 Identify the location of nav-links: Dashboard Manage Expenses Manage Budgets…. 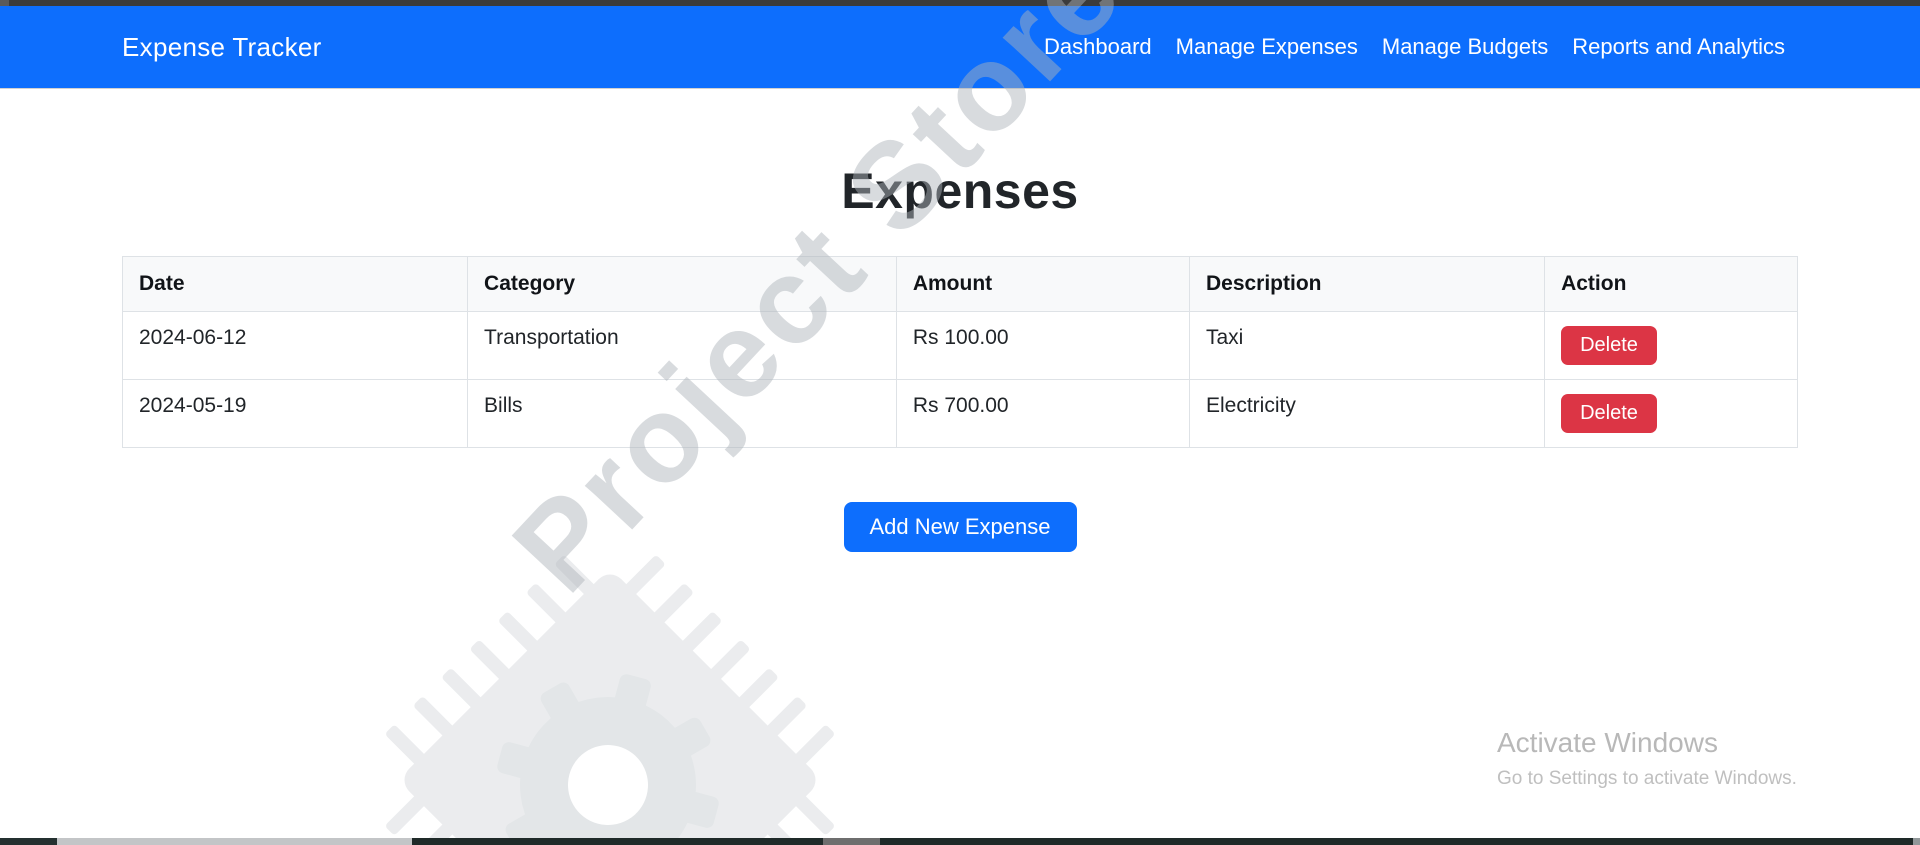
(1414, 47).